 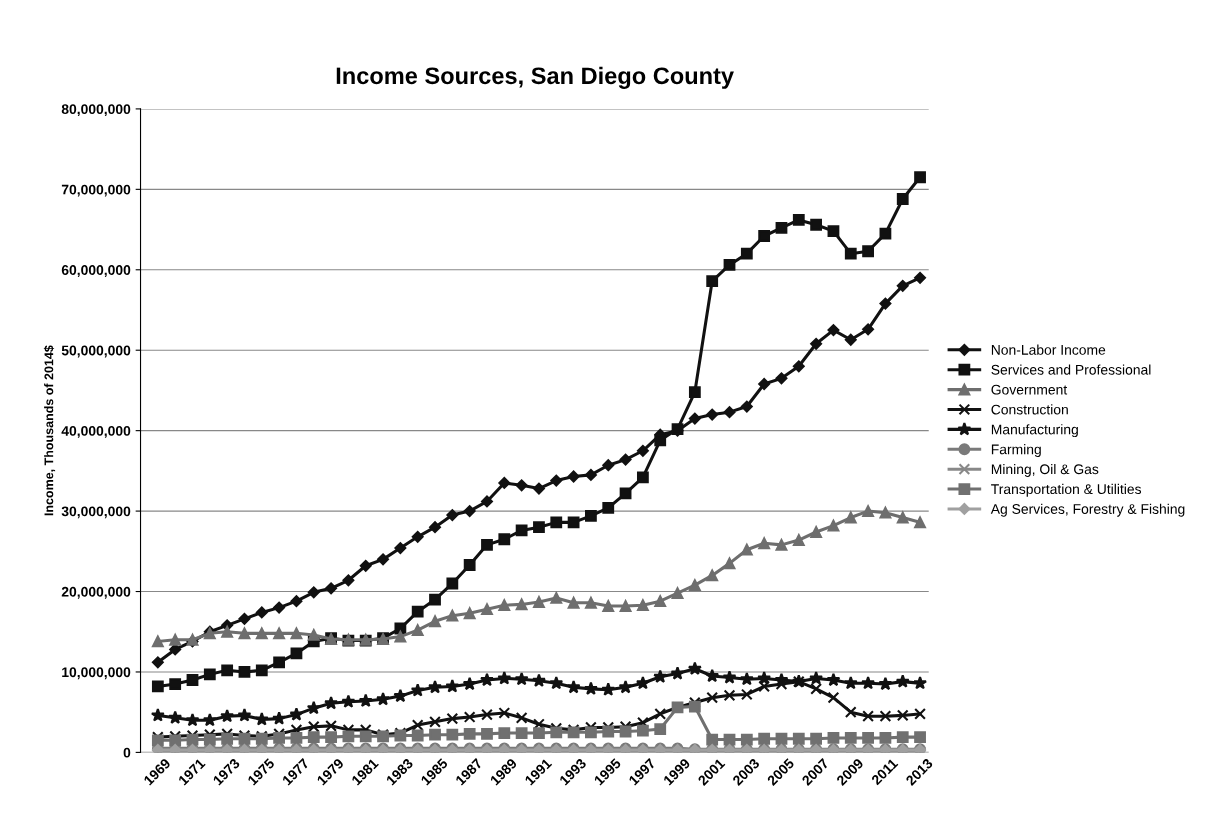 I want to click on y-tick-label: 10,000,000, so click(x=96, y=673).